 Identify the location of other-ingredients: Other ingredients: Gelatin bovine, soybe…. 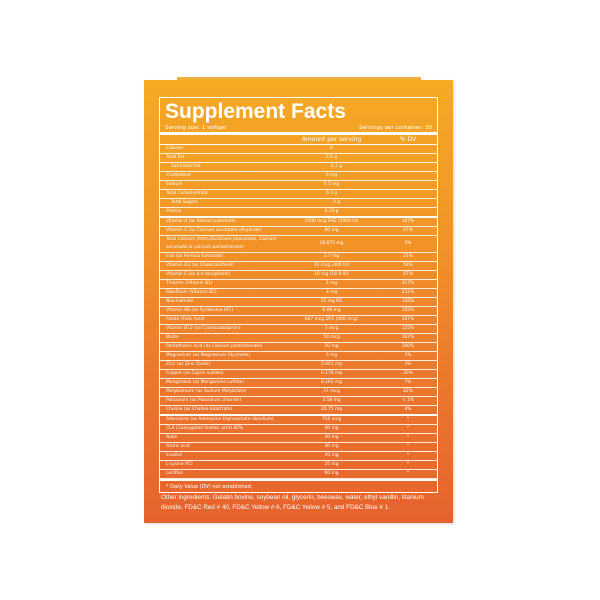
(292, 502).